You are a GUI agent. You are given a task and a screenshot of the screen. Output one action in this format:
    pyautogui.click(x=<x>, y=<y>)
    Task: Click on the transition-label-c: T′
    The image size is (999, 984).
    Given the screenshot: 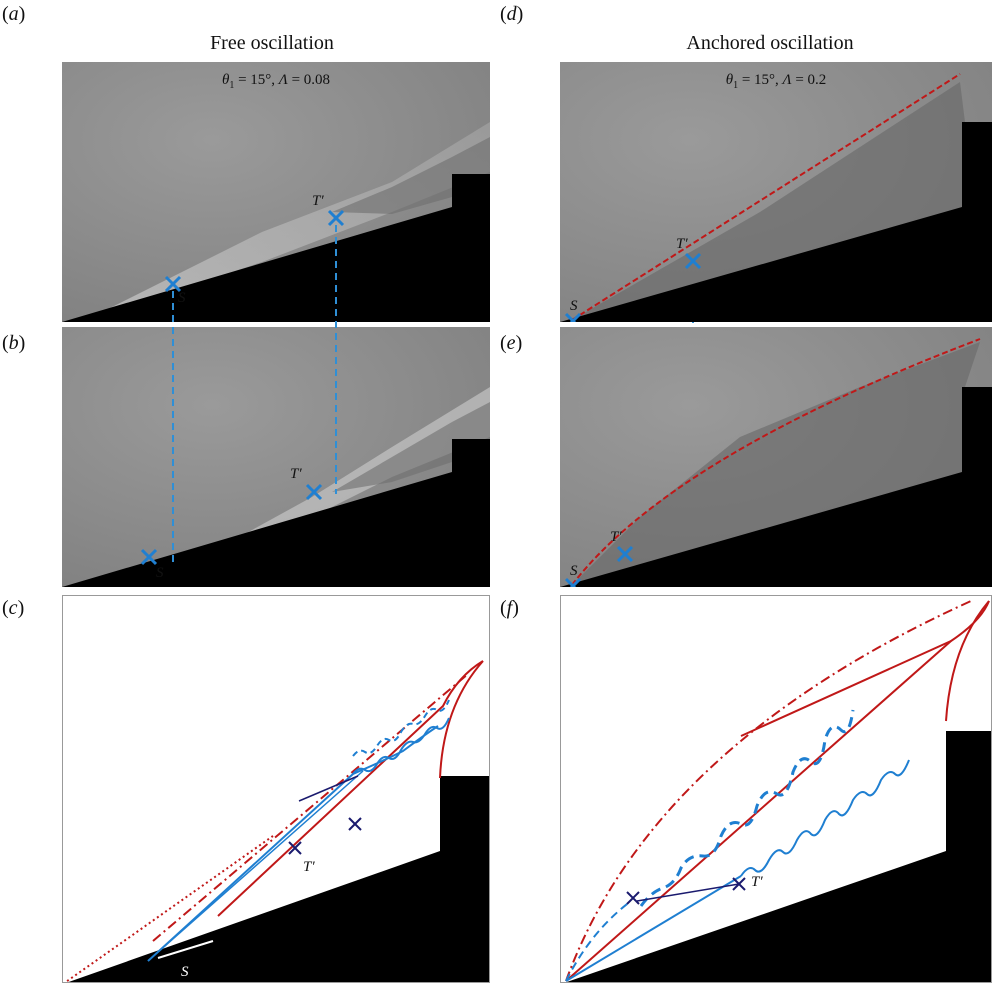 What is the action you would take?
    pyautogui.click(x=309, y=867)
    